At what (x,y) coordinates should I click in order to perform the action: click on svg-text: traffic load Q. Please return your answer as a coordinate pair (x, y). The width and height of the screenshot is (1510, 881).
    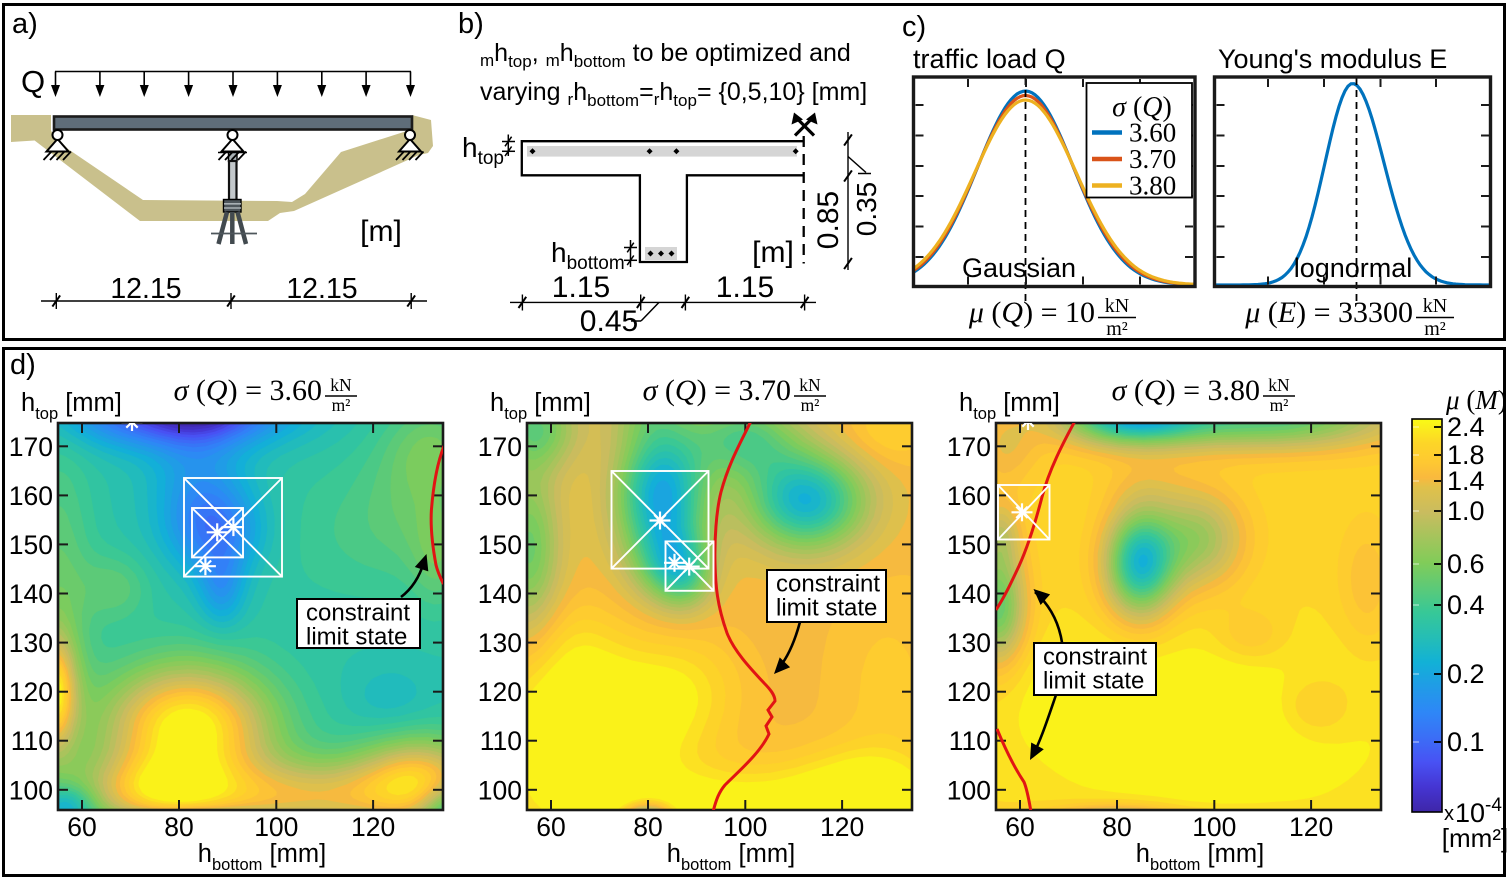
    Looking at the image, I should click on (989, 59).